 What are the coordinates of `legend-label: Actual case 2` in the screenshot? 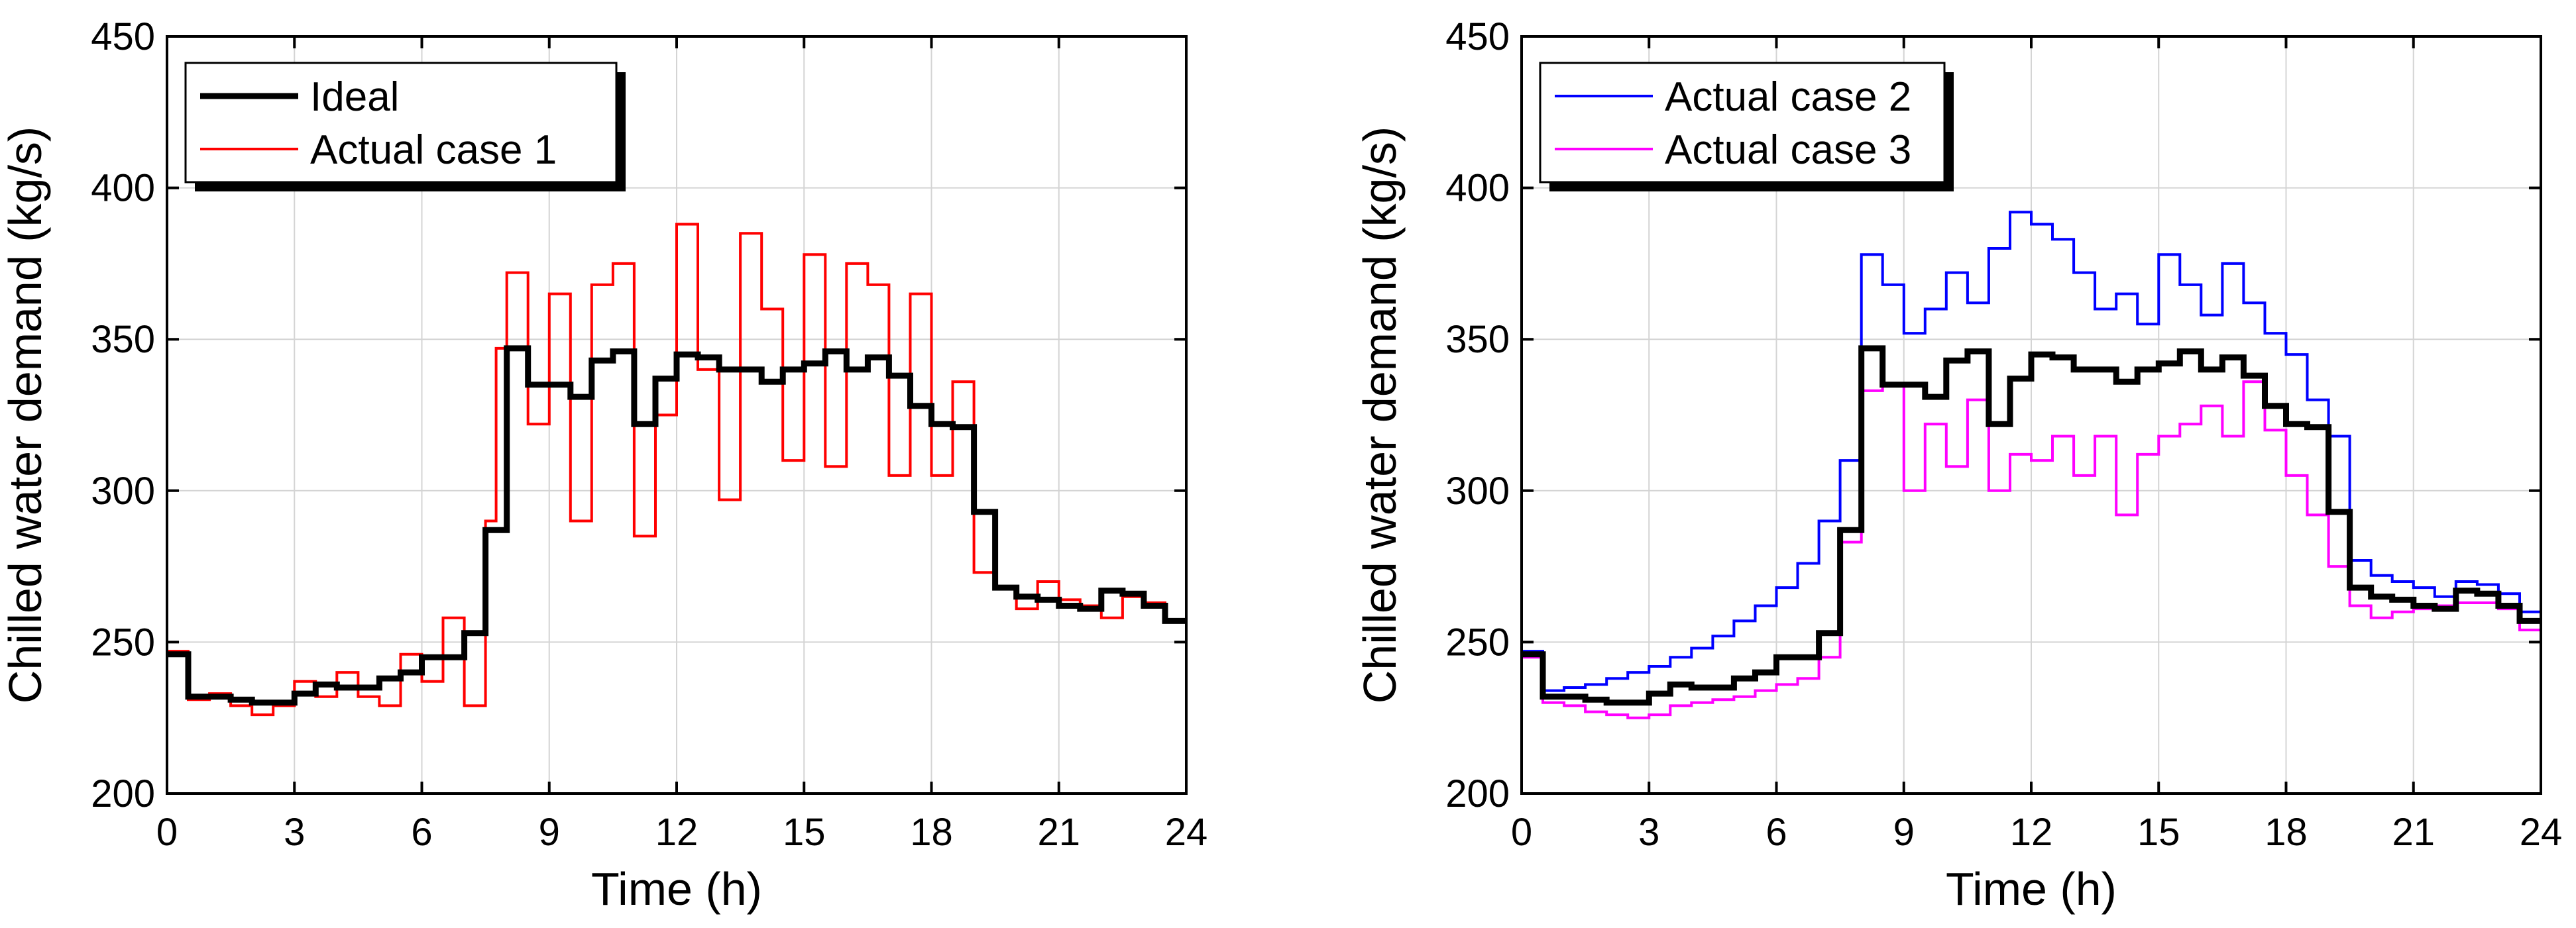 It's located at (1788, 97).